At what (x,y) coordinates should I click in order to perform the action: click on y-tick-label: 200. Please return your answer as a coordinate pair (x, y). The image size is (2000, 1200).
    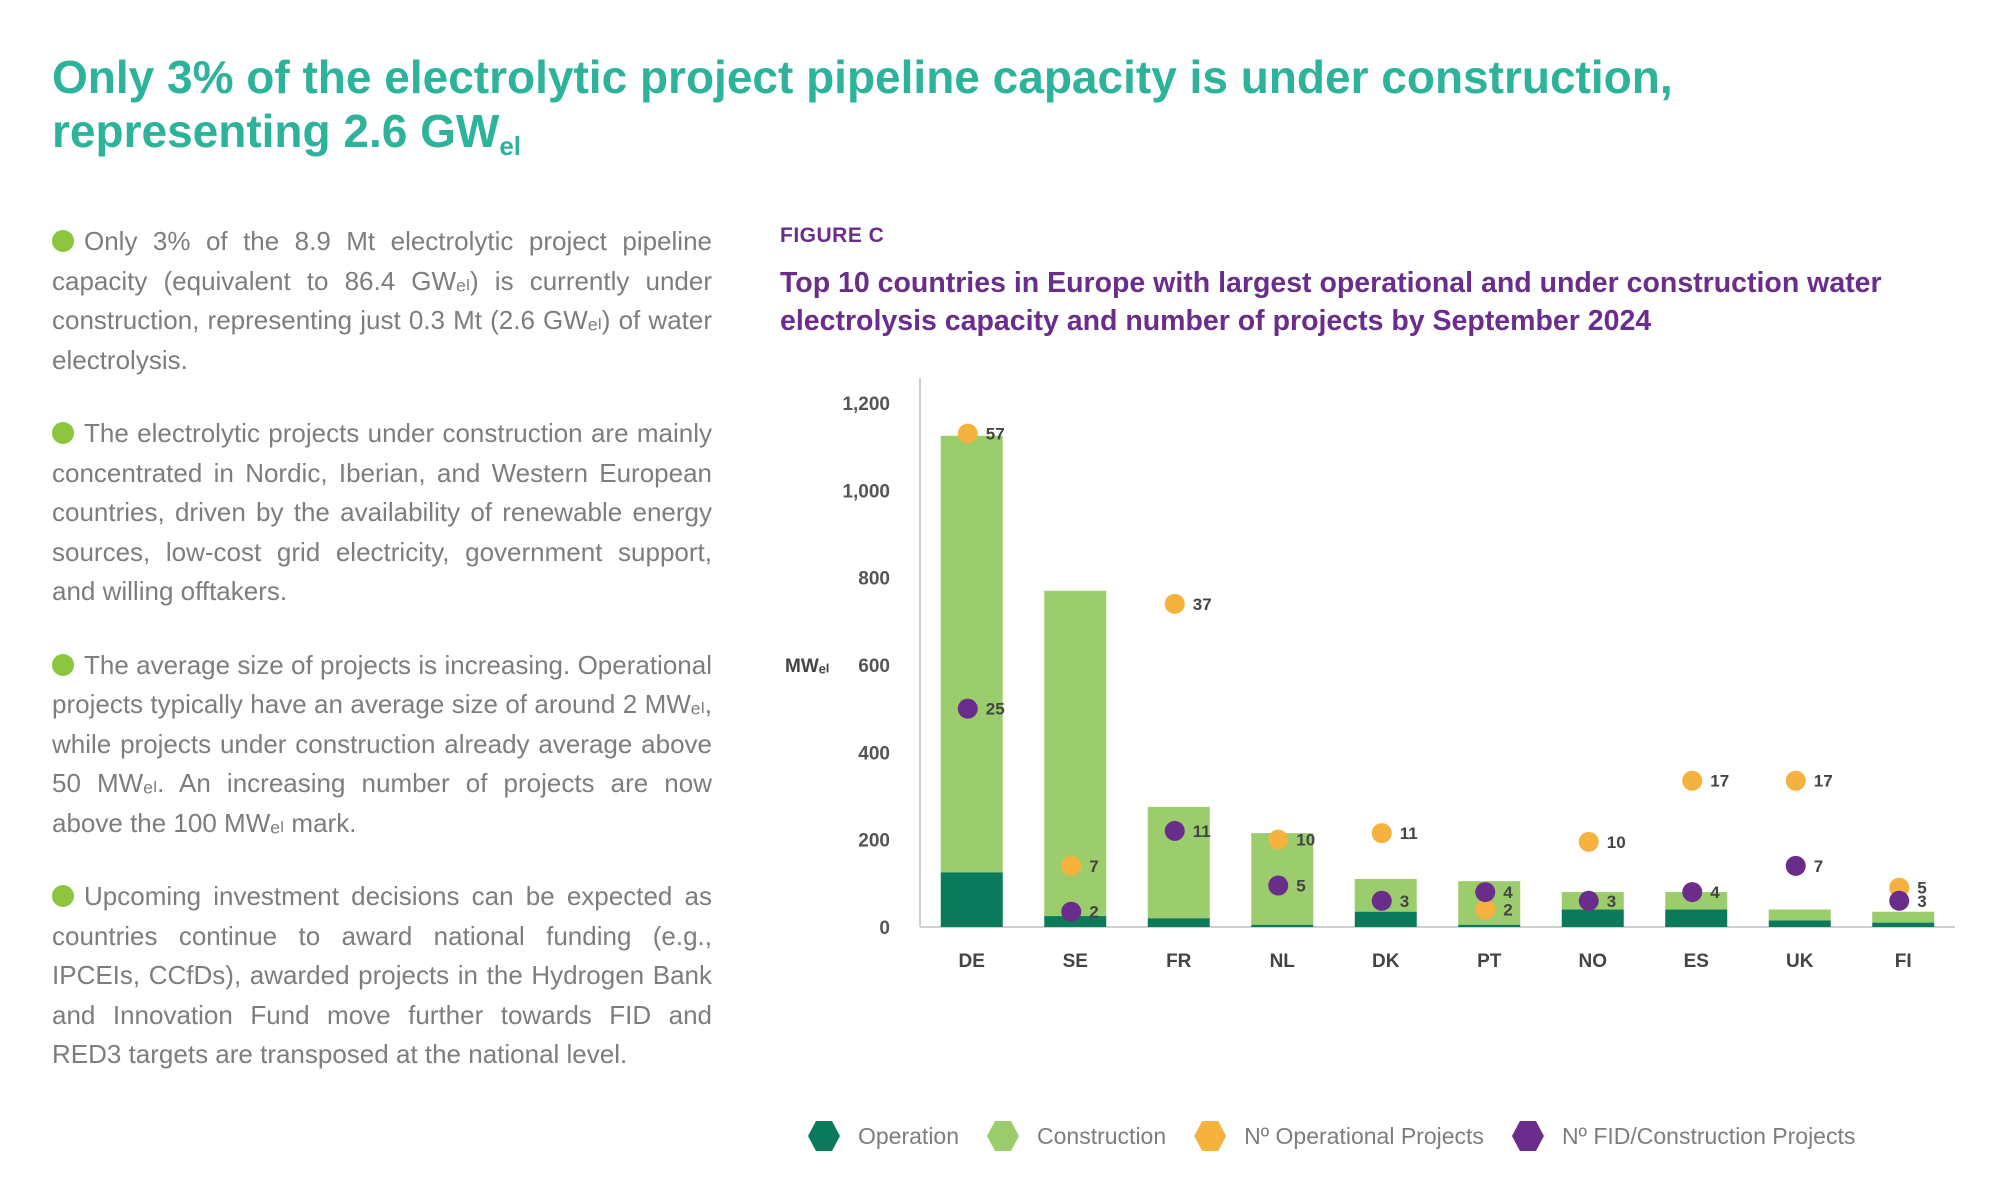
    Looking at the image, I should click on (874, 841).